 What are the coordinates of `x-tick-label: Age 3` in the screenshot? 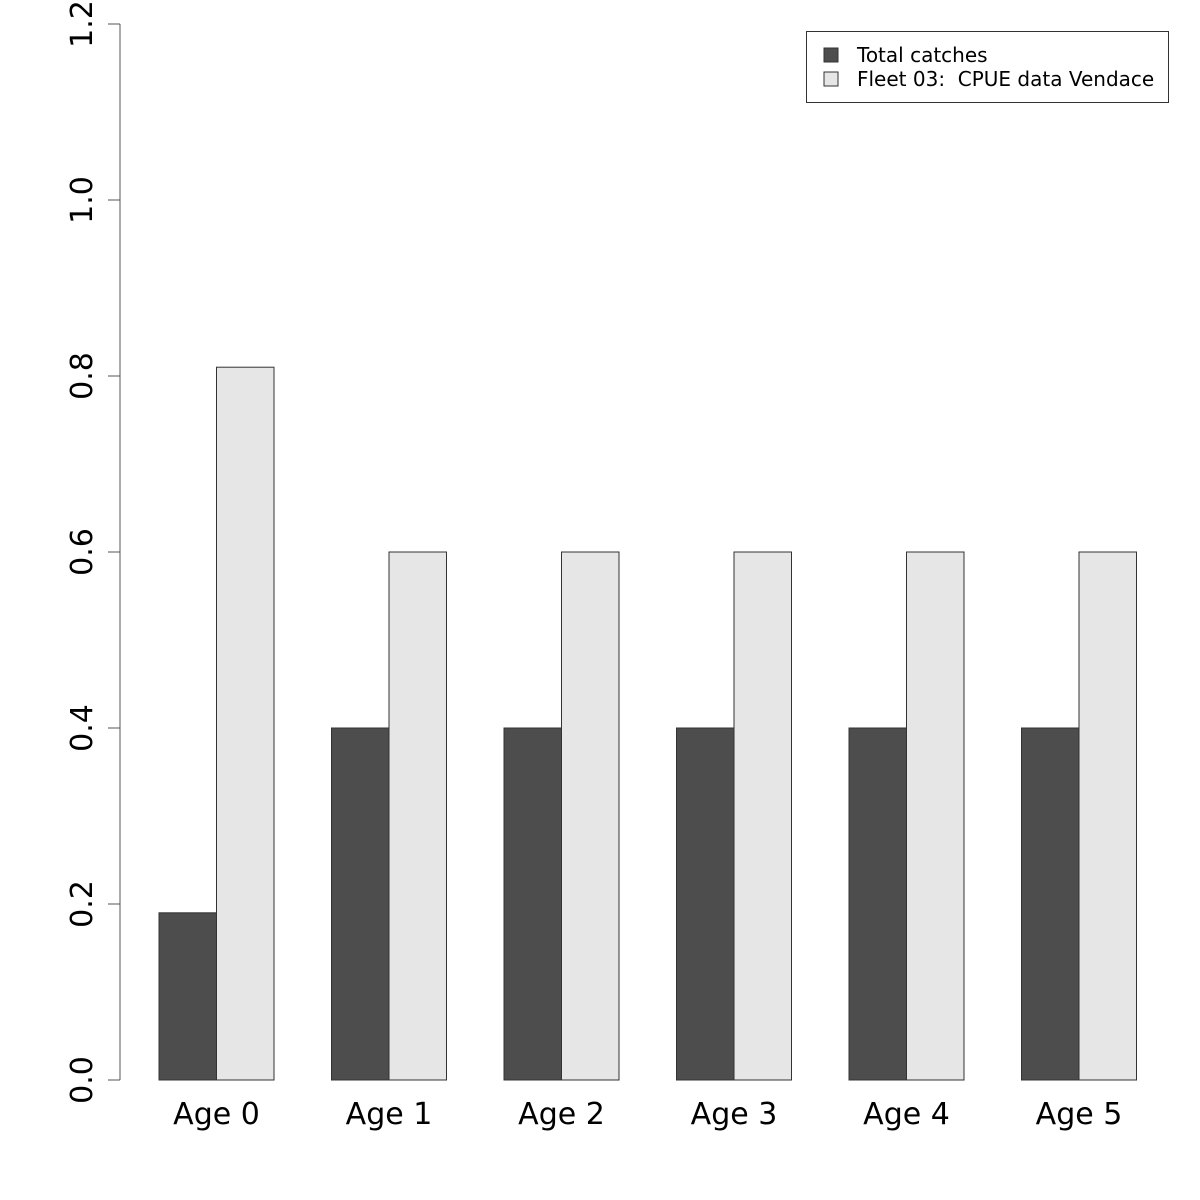 It's located at (734, 1114).